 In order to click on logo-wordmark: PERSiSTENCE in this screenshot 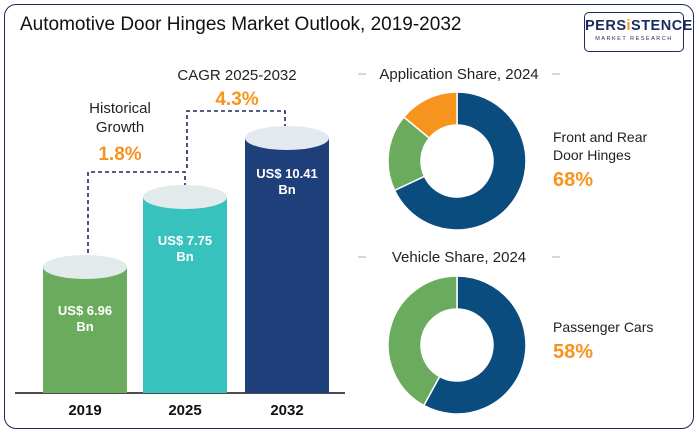, I will do `click(638, 26)`.